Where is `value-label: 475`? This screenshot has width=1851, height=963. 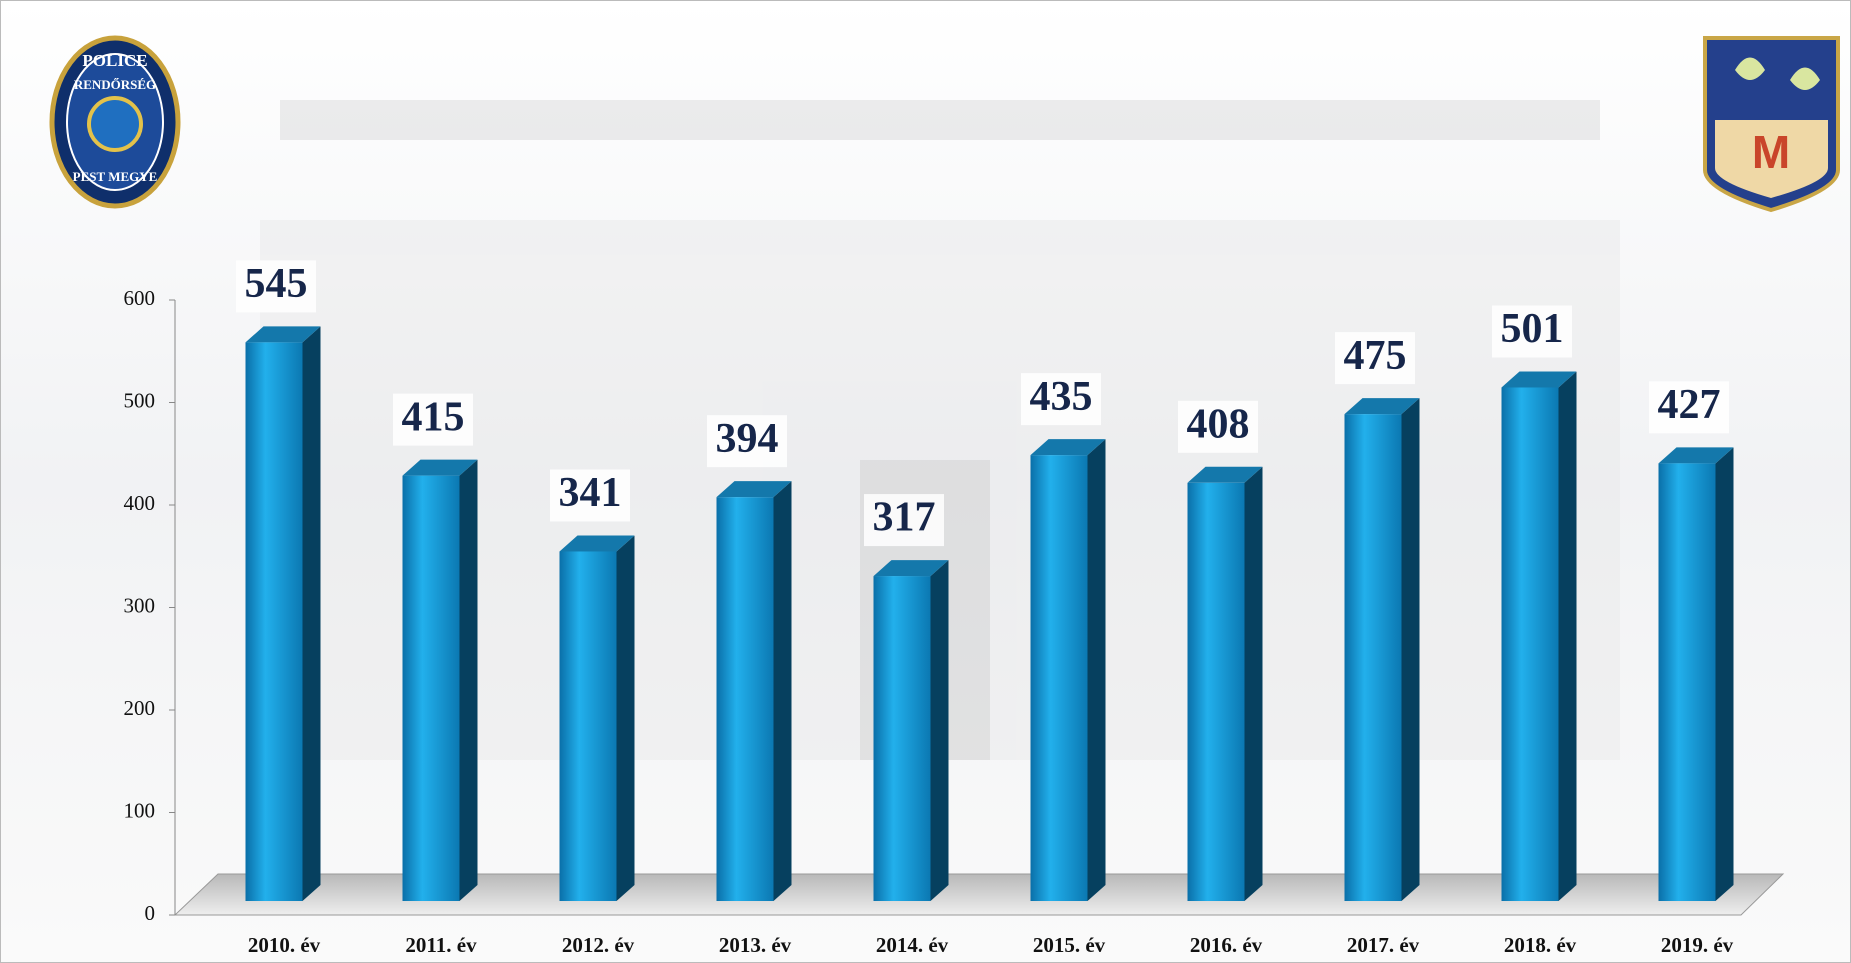
value-label: 475 is located at coordinates (1375, 356).